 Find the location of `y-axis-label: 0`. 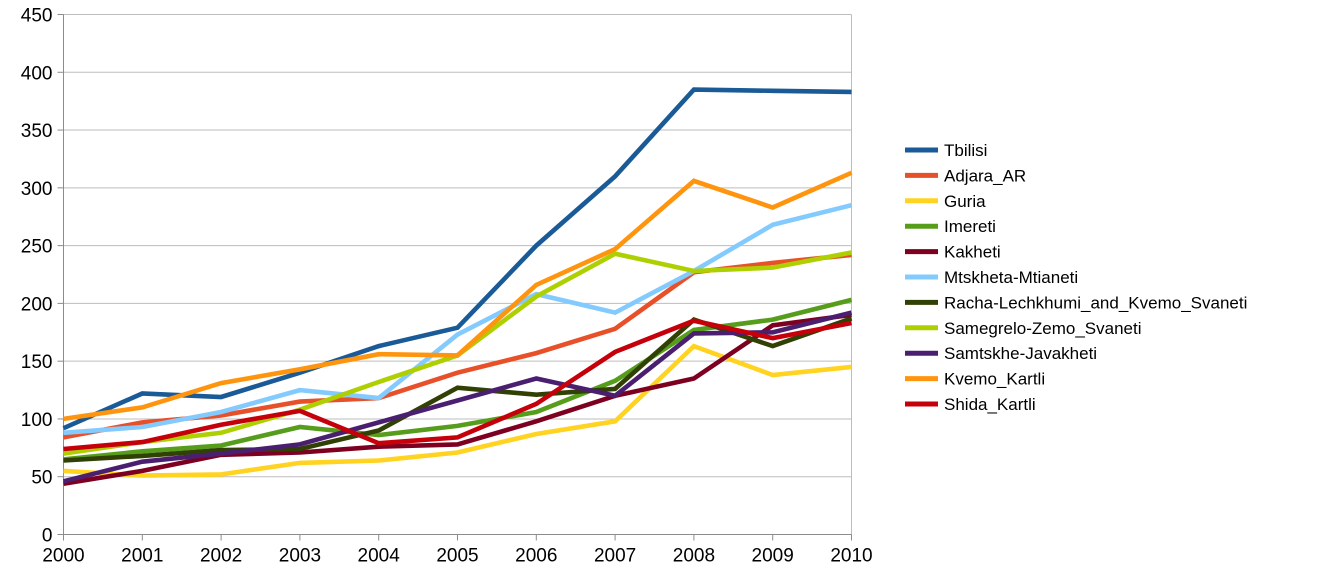

y-axis-label: 0 is located at coordinates (47, 536).